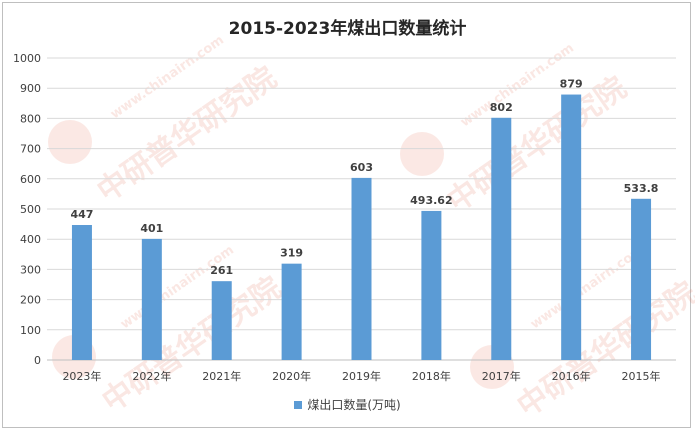 The height and width of the screenshot is (432, 695). Describe the element at coordinates (151, 228) in the screenshot. I see `data-label: 401` at that location.